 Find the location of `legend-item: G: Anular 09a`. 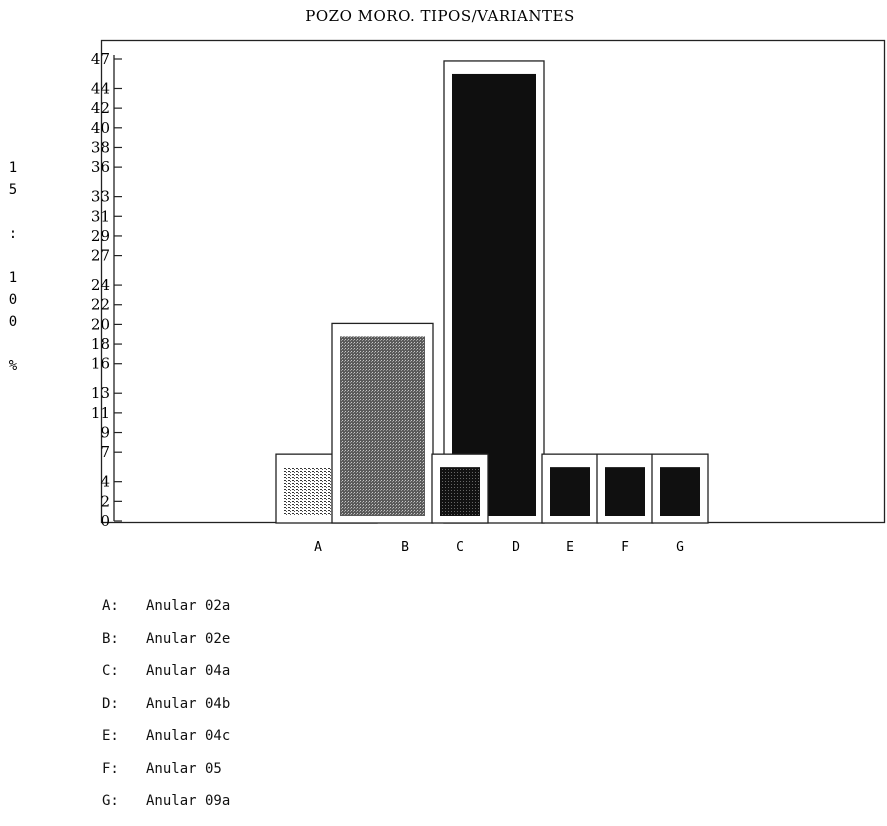

legend-item: G: Anular 09a is located at coordinates (166, 809).